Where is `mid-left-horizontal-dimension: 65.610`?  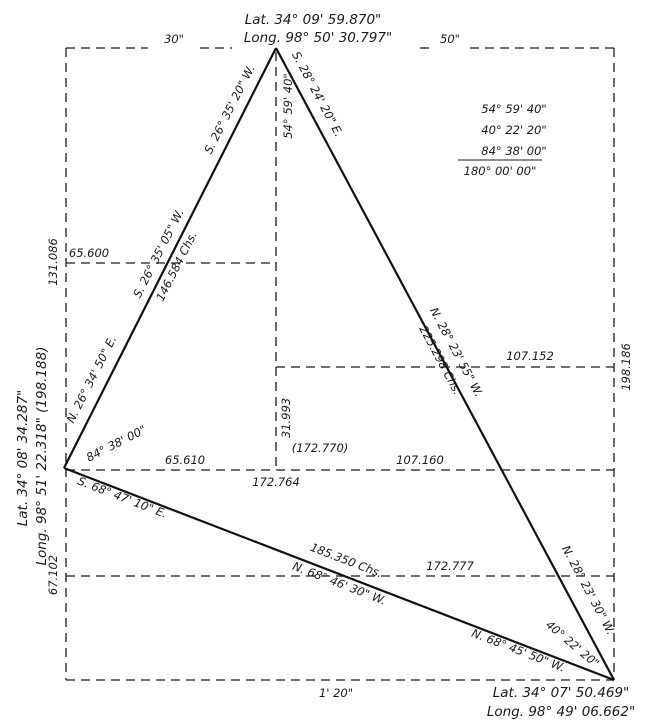 mid-left-horizontal-dimension: 65.610 is located at coordinates (185, 460).